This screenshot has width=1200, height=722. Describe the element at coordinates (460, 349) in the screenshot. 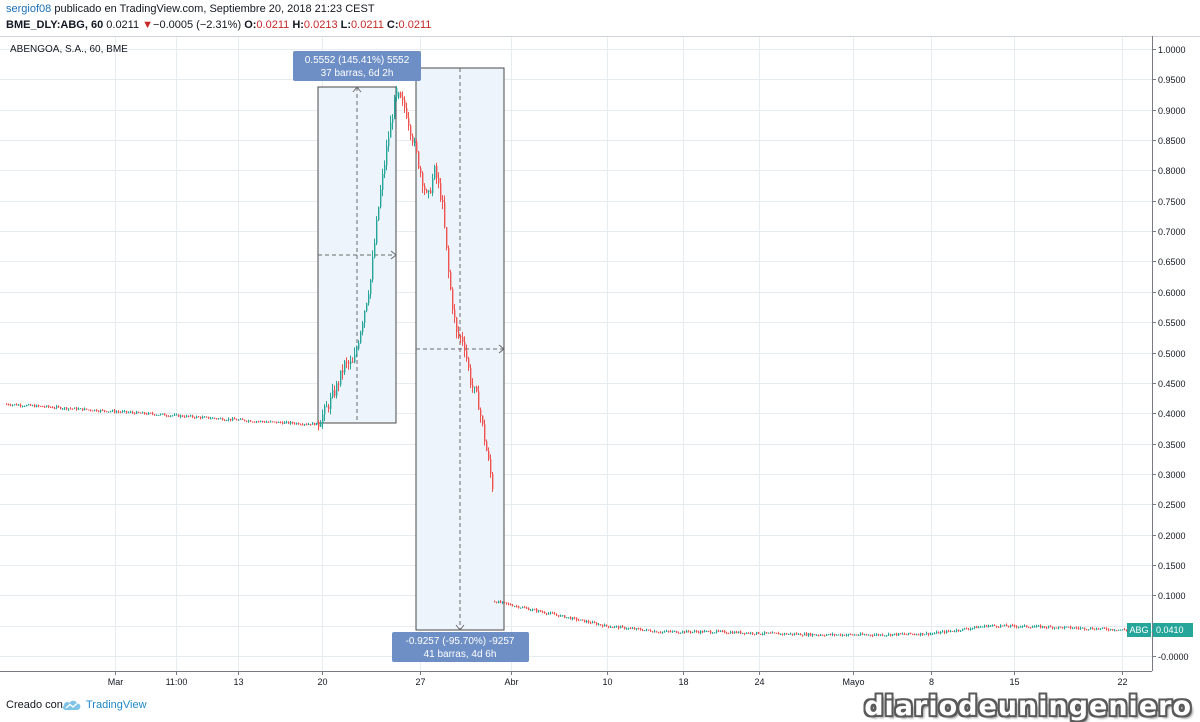

I see `measure-down-tool` at that location.